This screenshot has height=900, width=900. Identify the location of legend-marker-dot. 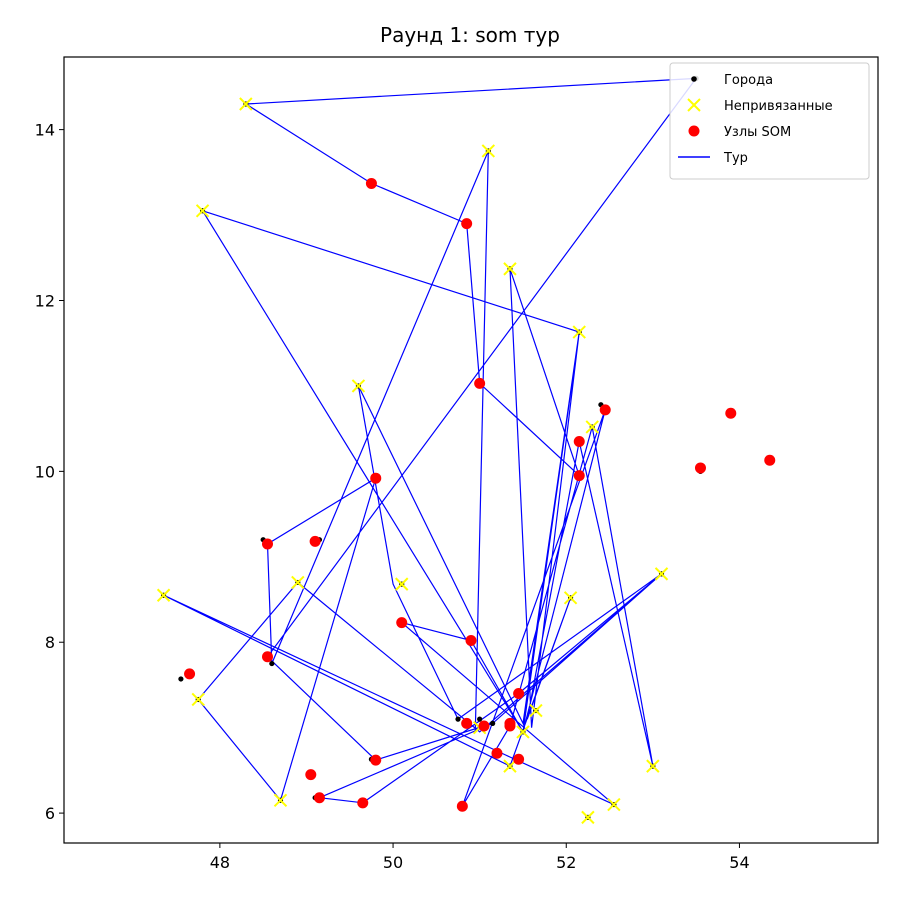
(694, 79).